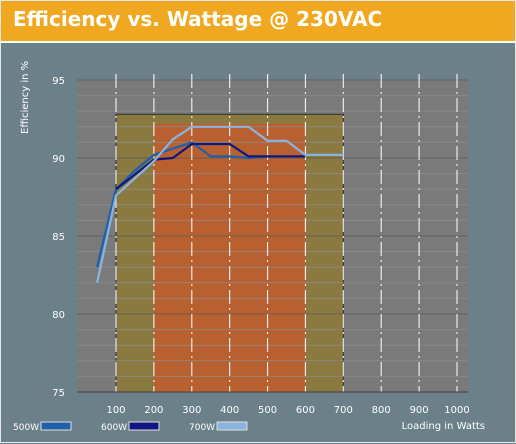 This screenshot has height=444, width=516. Describe the element at coordinates (210, 166) in the screenshot. I see `series-line-600W` at that location.